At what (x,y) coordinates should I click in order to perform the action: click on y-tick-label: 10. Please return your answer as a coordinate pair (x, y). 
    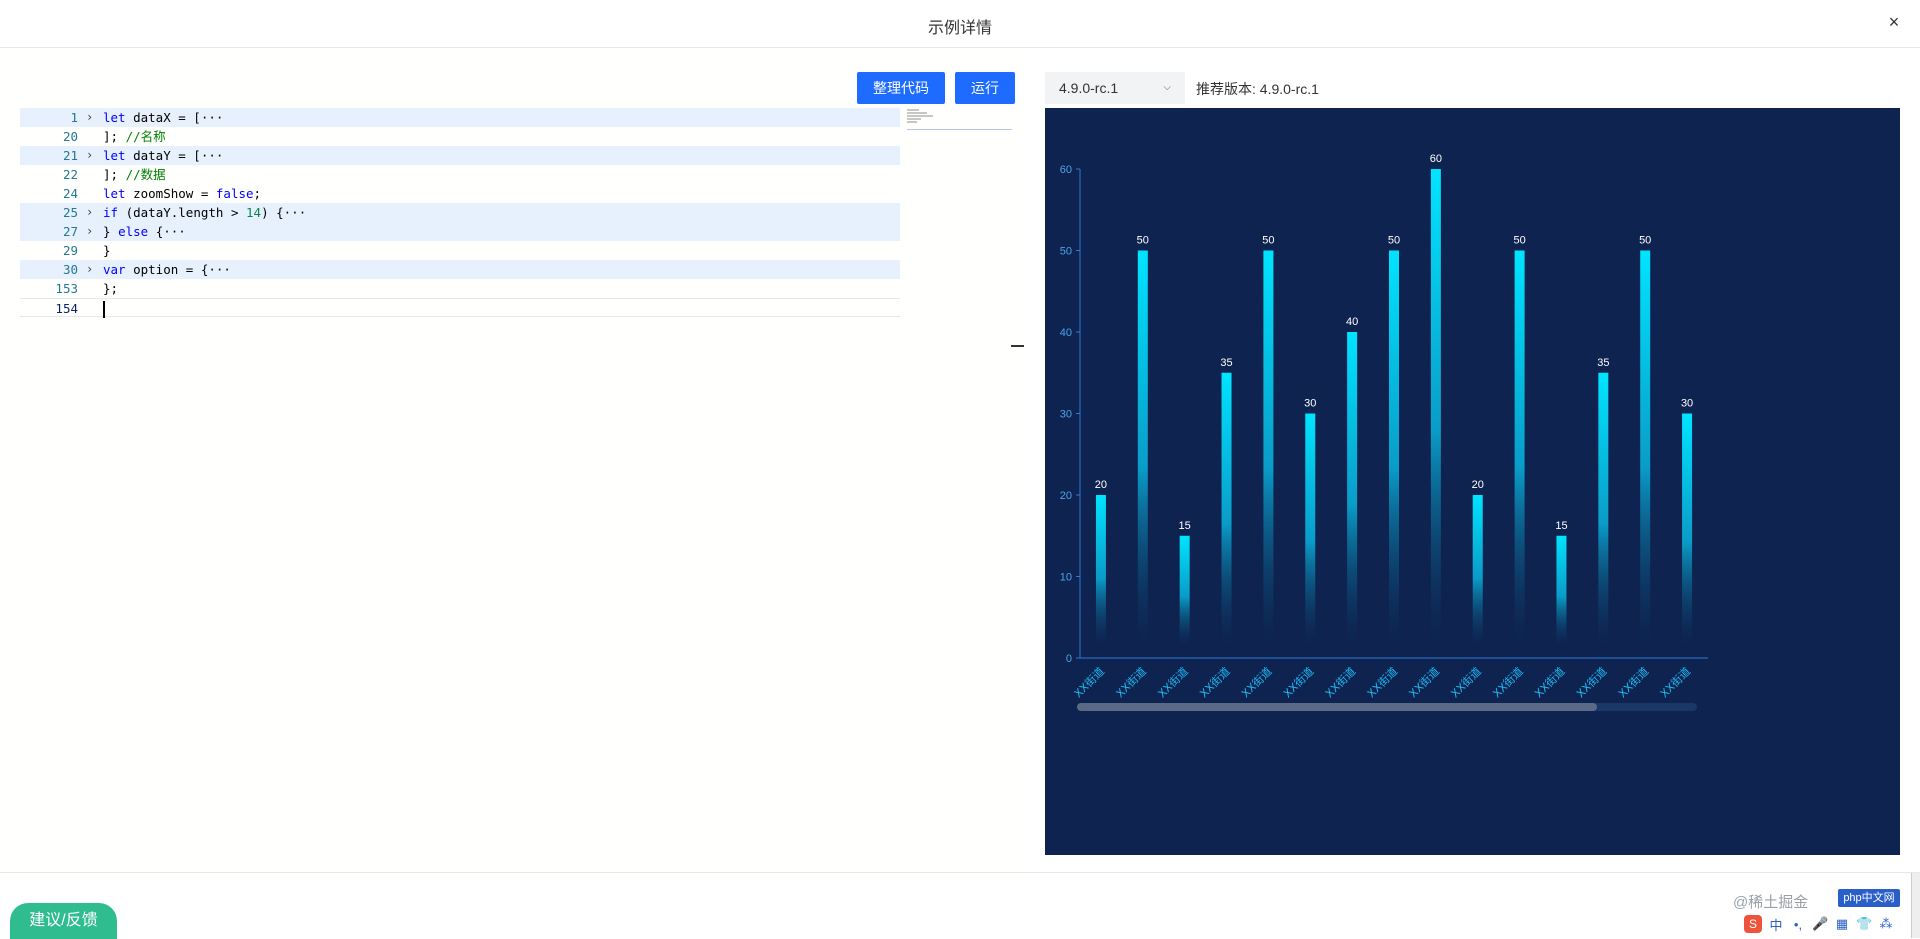
    Looking at the image, I should click on (1066, 578).